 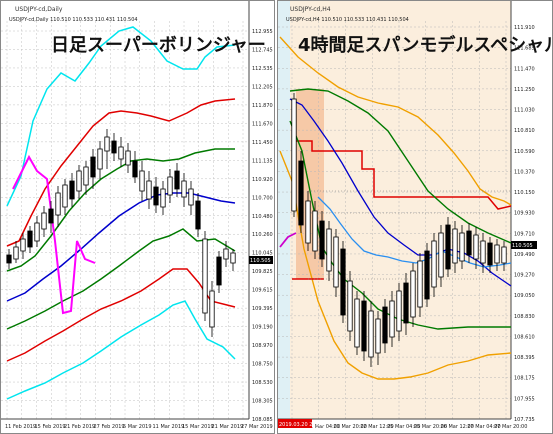 What do you see at coordinates (524, 296) in the screenshot?
I see `h4-price-tick: 109.050` at bounding box center [524, 296].